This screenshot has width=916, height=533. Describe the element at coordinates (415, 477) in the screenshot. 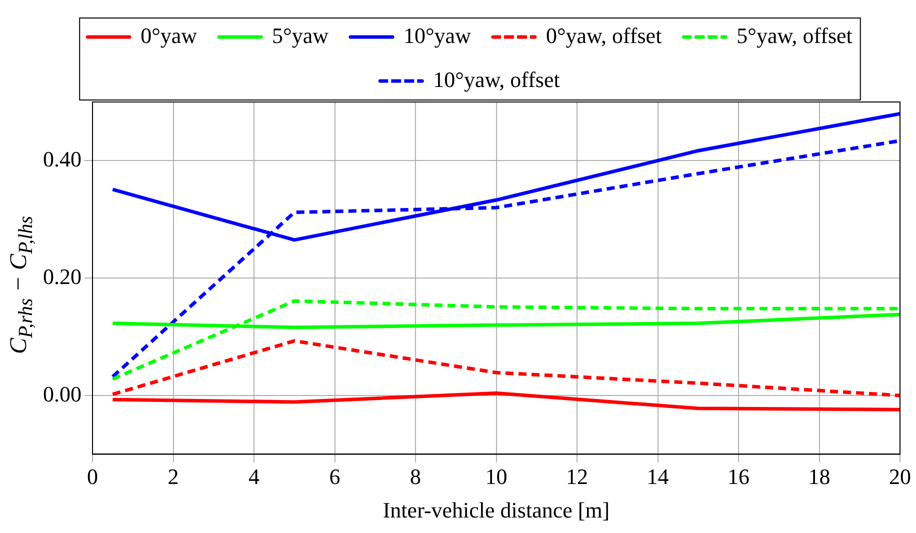

I see `x-tick-label: 8` at that location.